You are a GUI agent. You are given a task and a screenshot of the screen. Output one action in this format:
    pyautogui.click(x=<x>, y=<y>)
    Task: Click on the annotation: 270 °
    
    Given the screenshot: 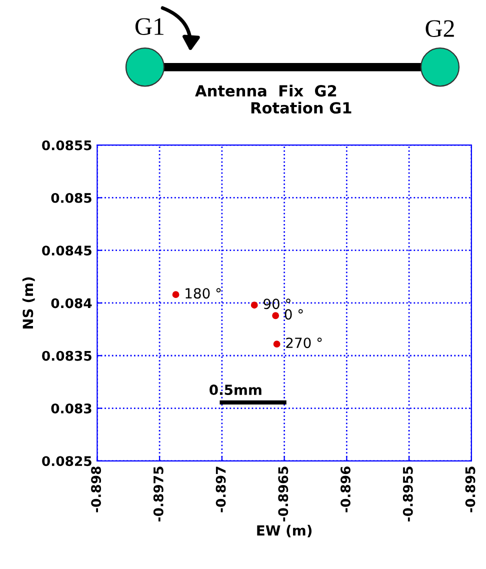 What is the action you would take?
    pyautogui.click(x=304, y=343)
    